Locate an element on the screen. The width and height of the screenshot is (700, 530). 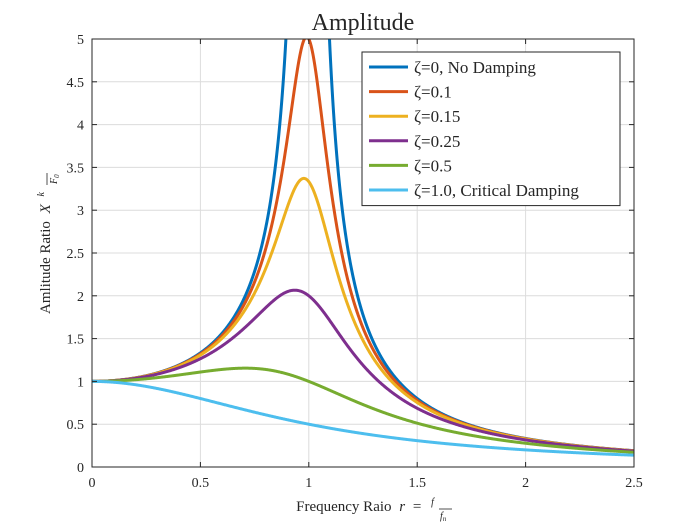
y-tick-label: 2.5 is located at coordinates (76, 254).